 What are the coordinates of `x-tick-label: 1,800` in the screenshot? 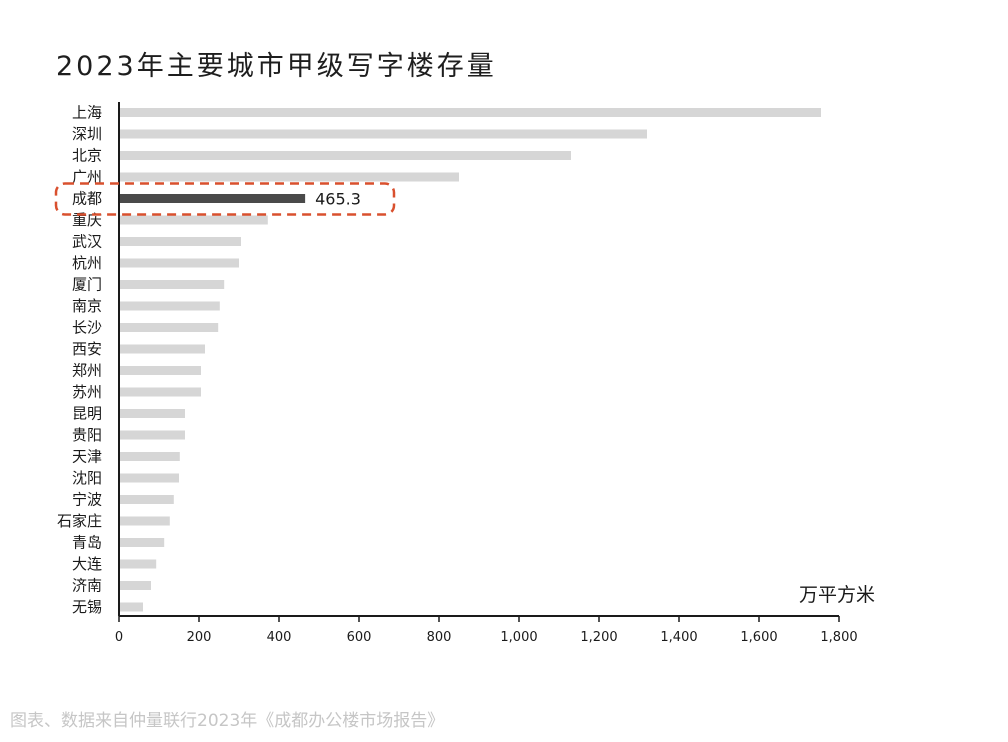 It's located at (838, 637).